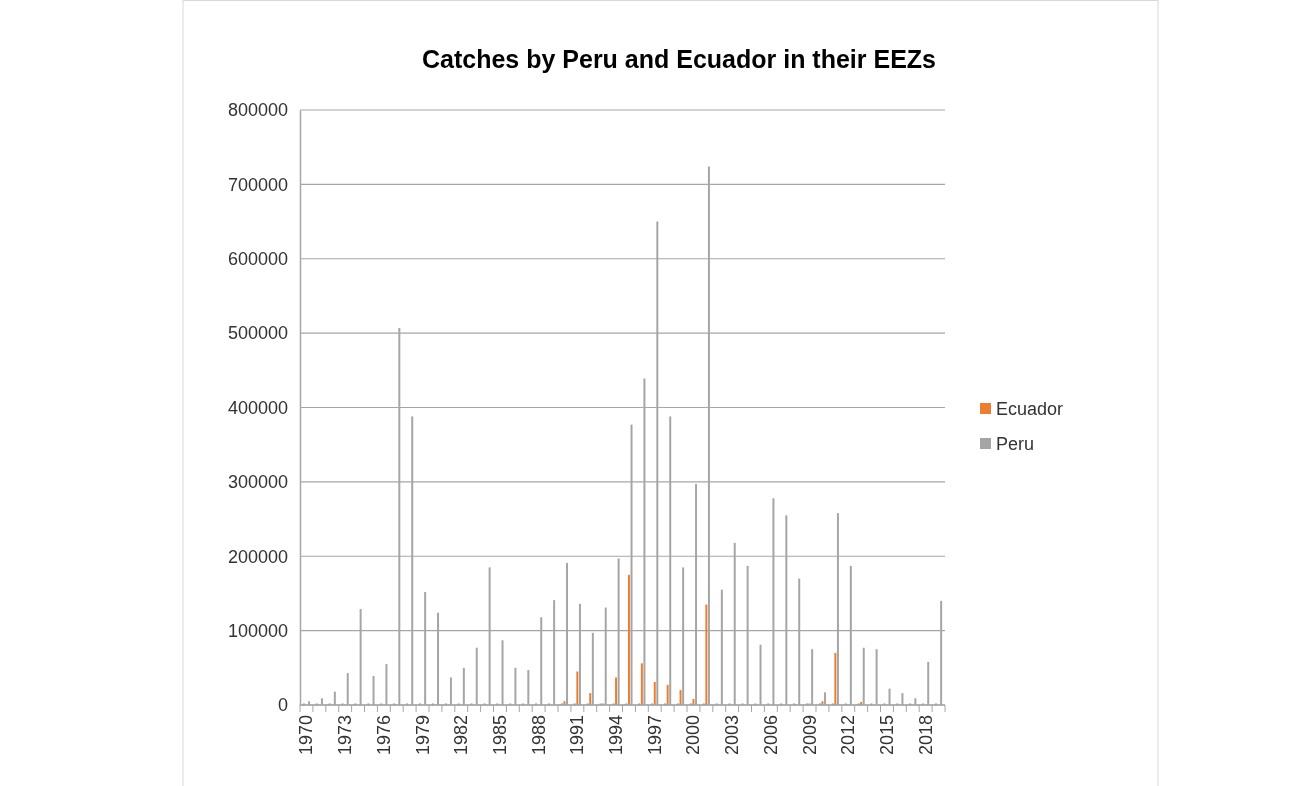 Image resolution: width=1299 pixels, height=786 pixels. Describe the element at coordinates (693, 735) in the screenshot. I see `x-tick-label: 2000` at that location.